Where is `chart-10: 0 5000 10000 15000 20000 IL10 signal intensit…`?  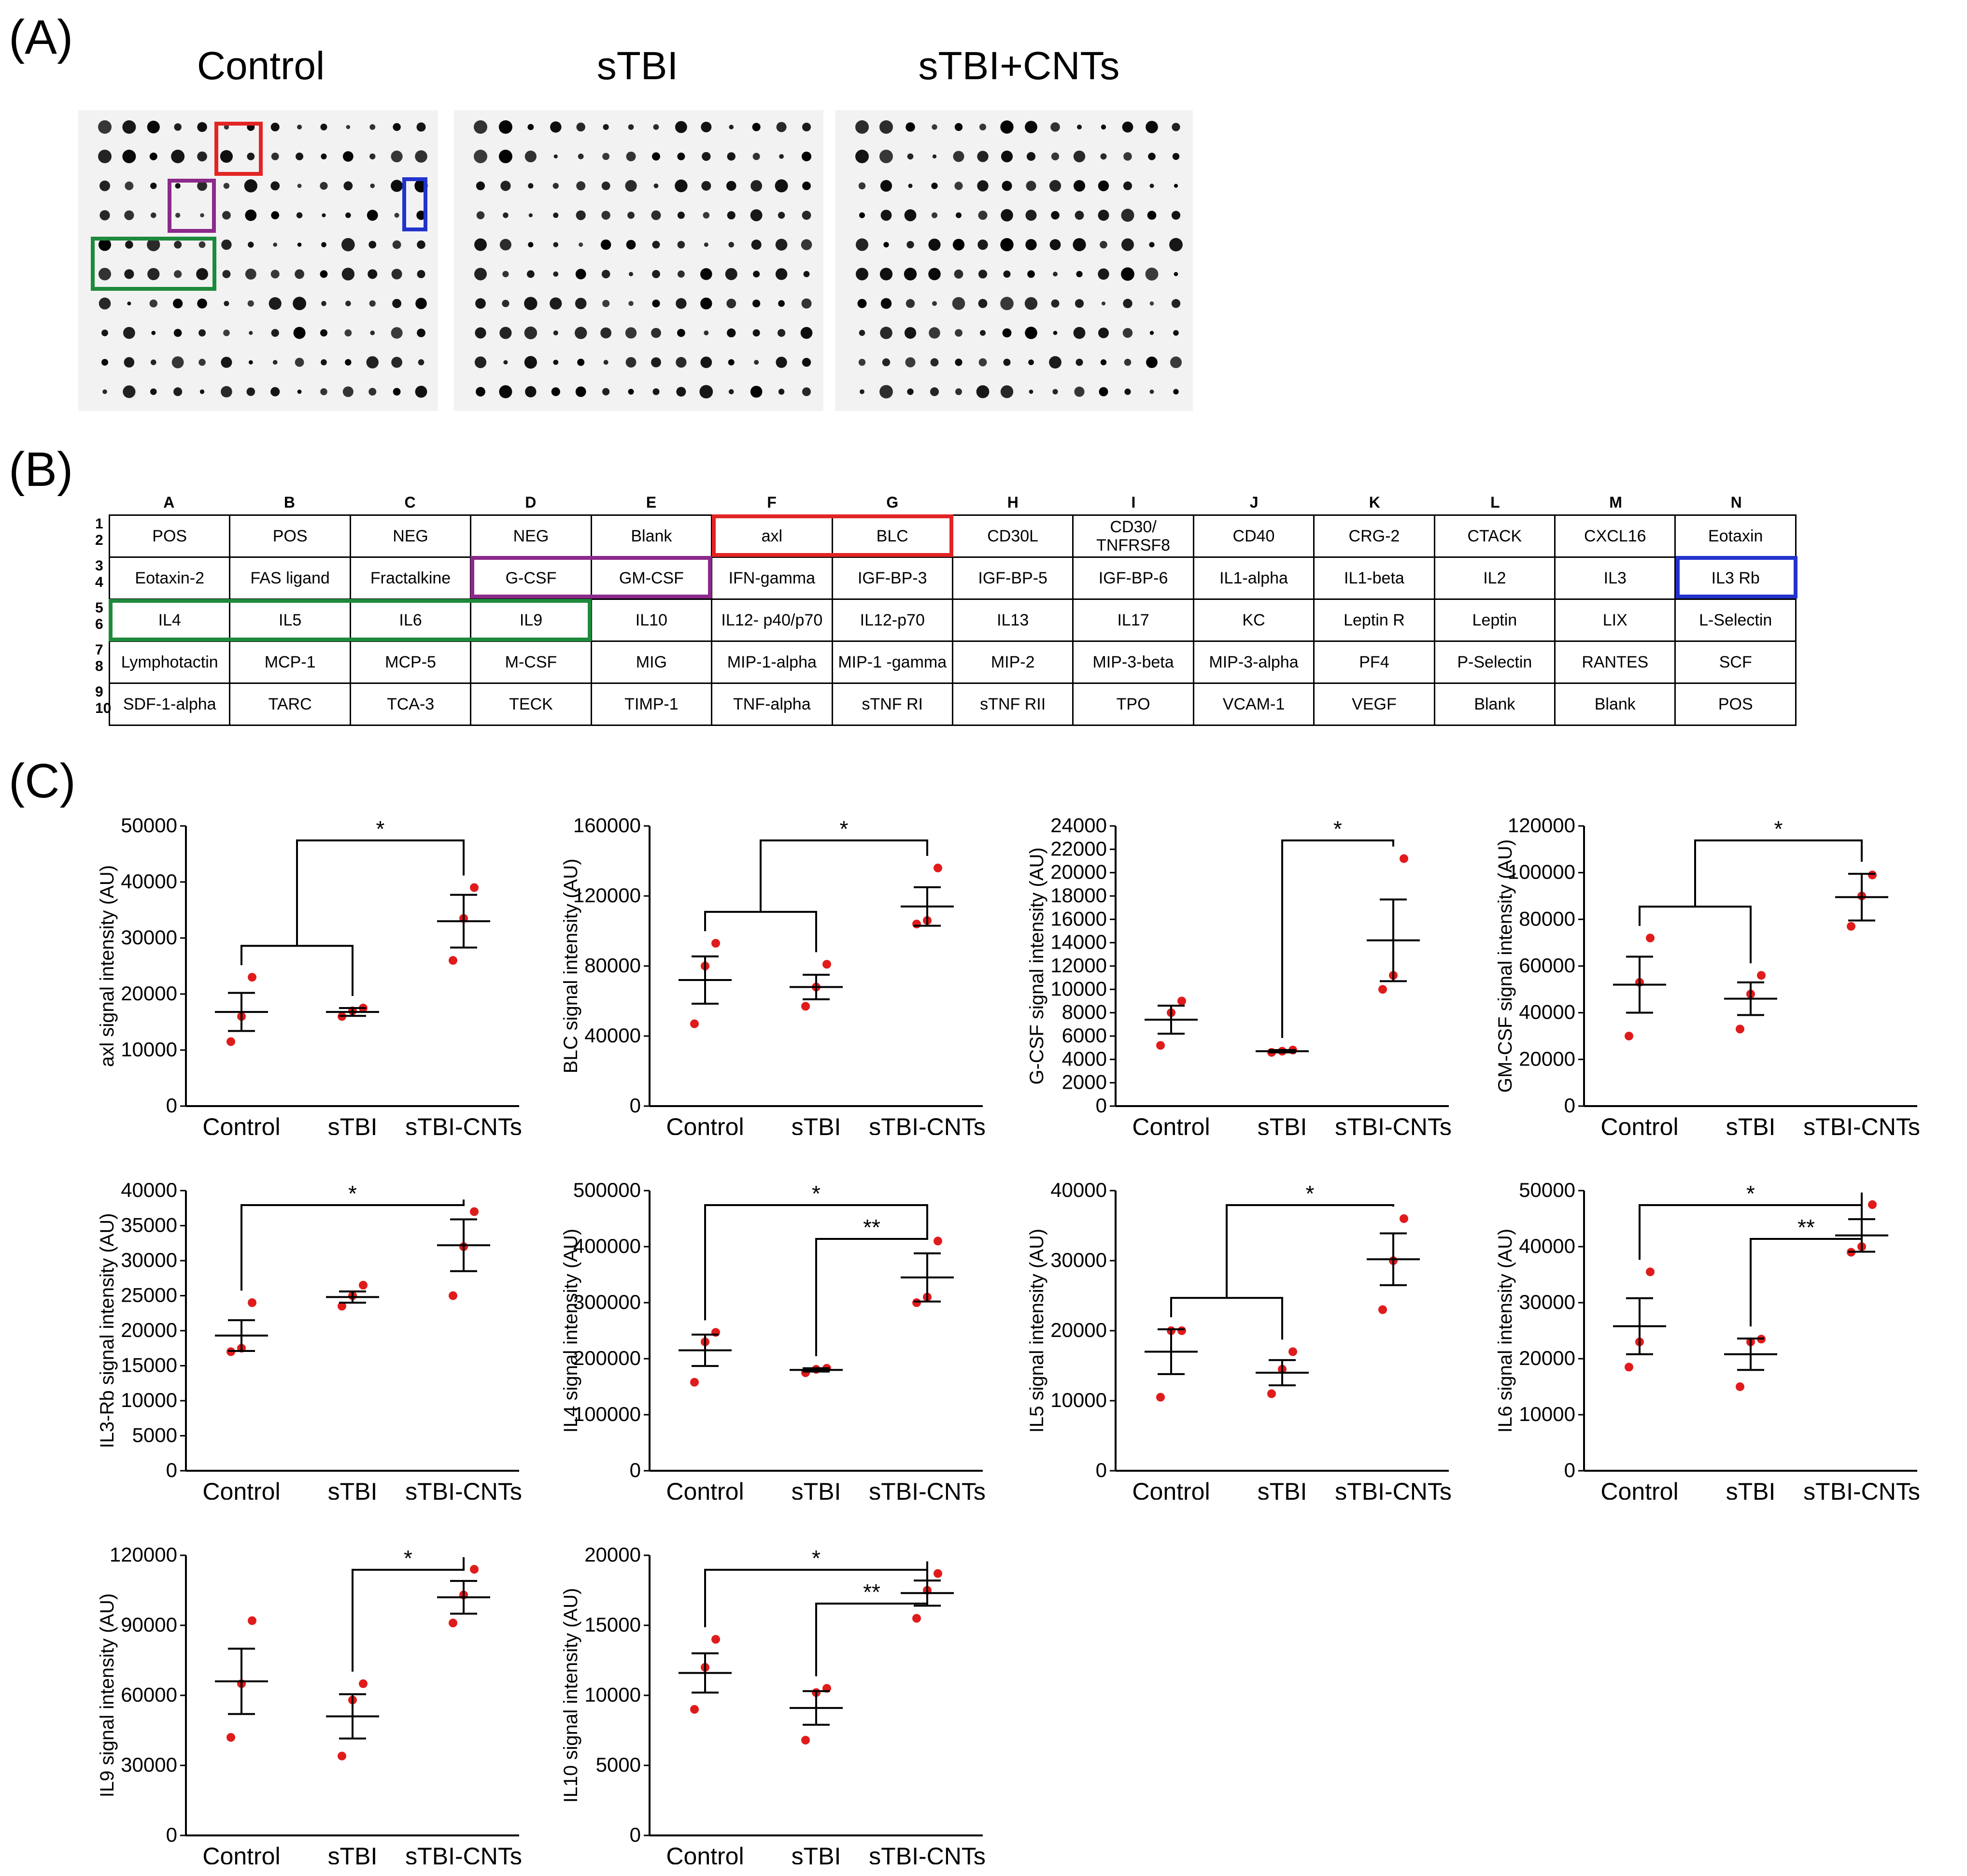
chart-10: 0 5000 10000 15000 20000 IL10 signal intensit… is located at coordinates (773, 1704).